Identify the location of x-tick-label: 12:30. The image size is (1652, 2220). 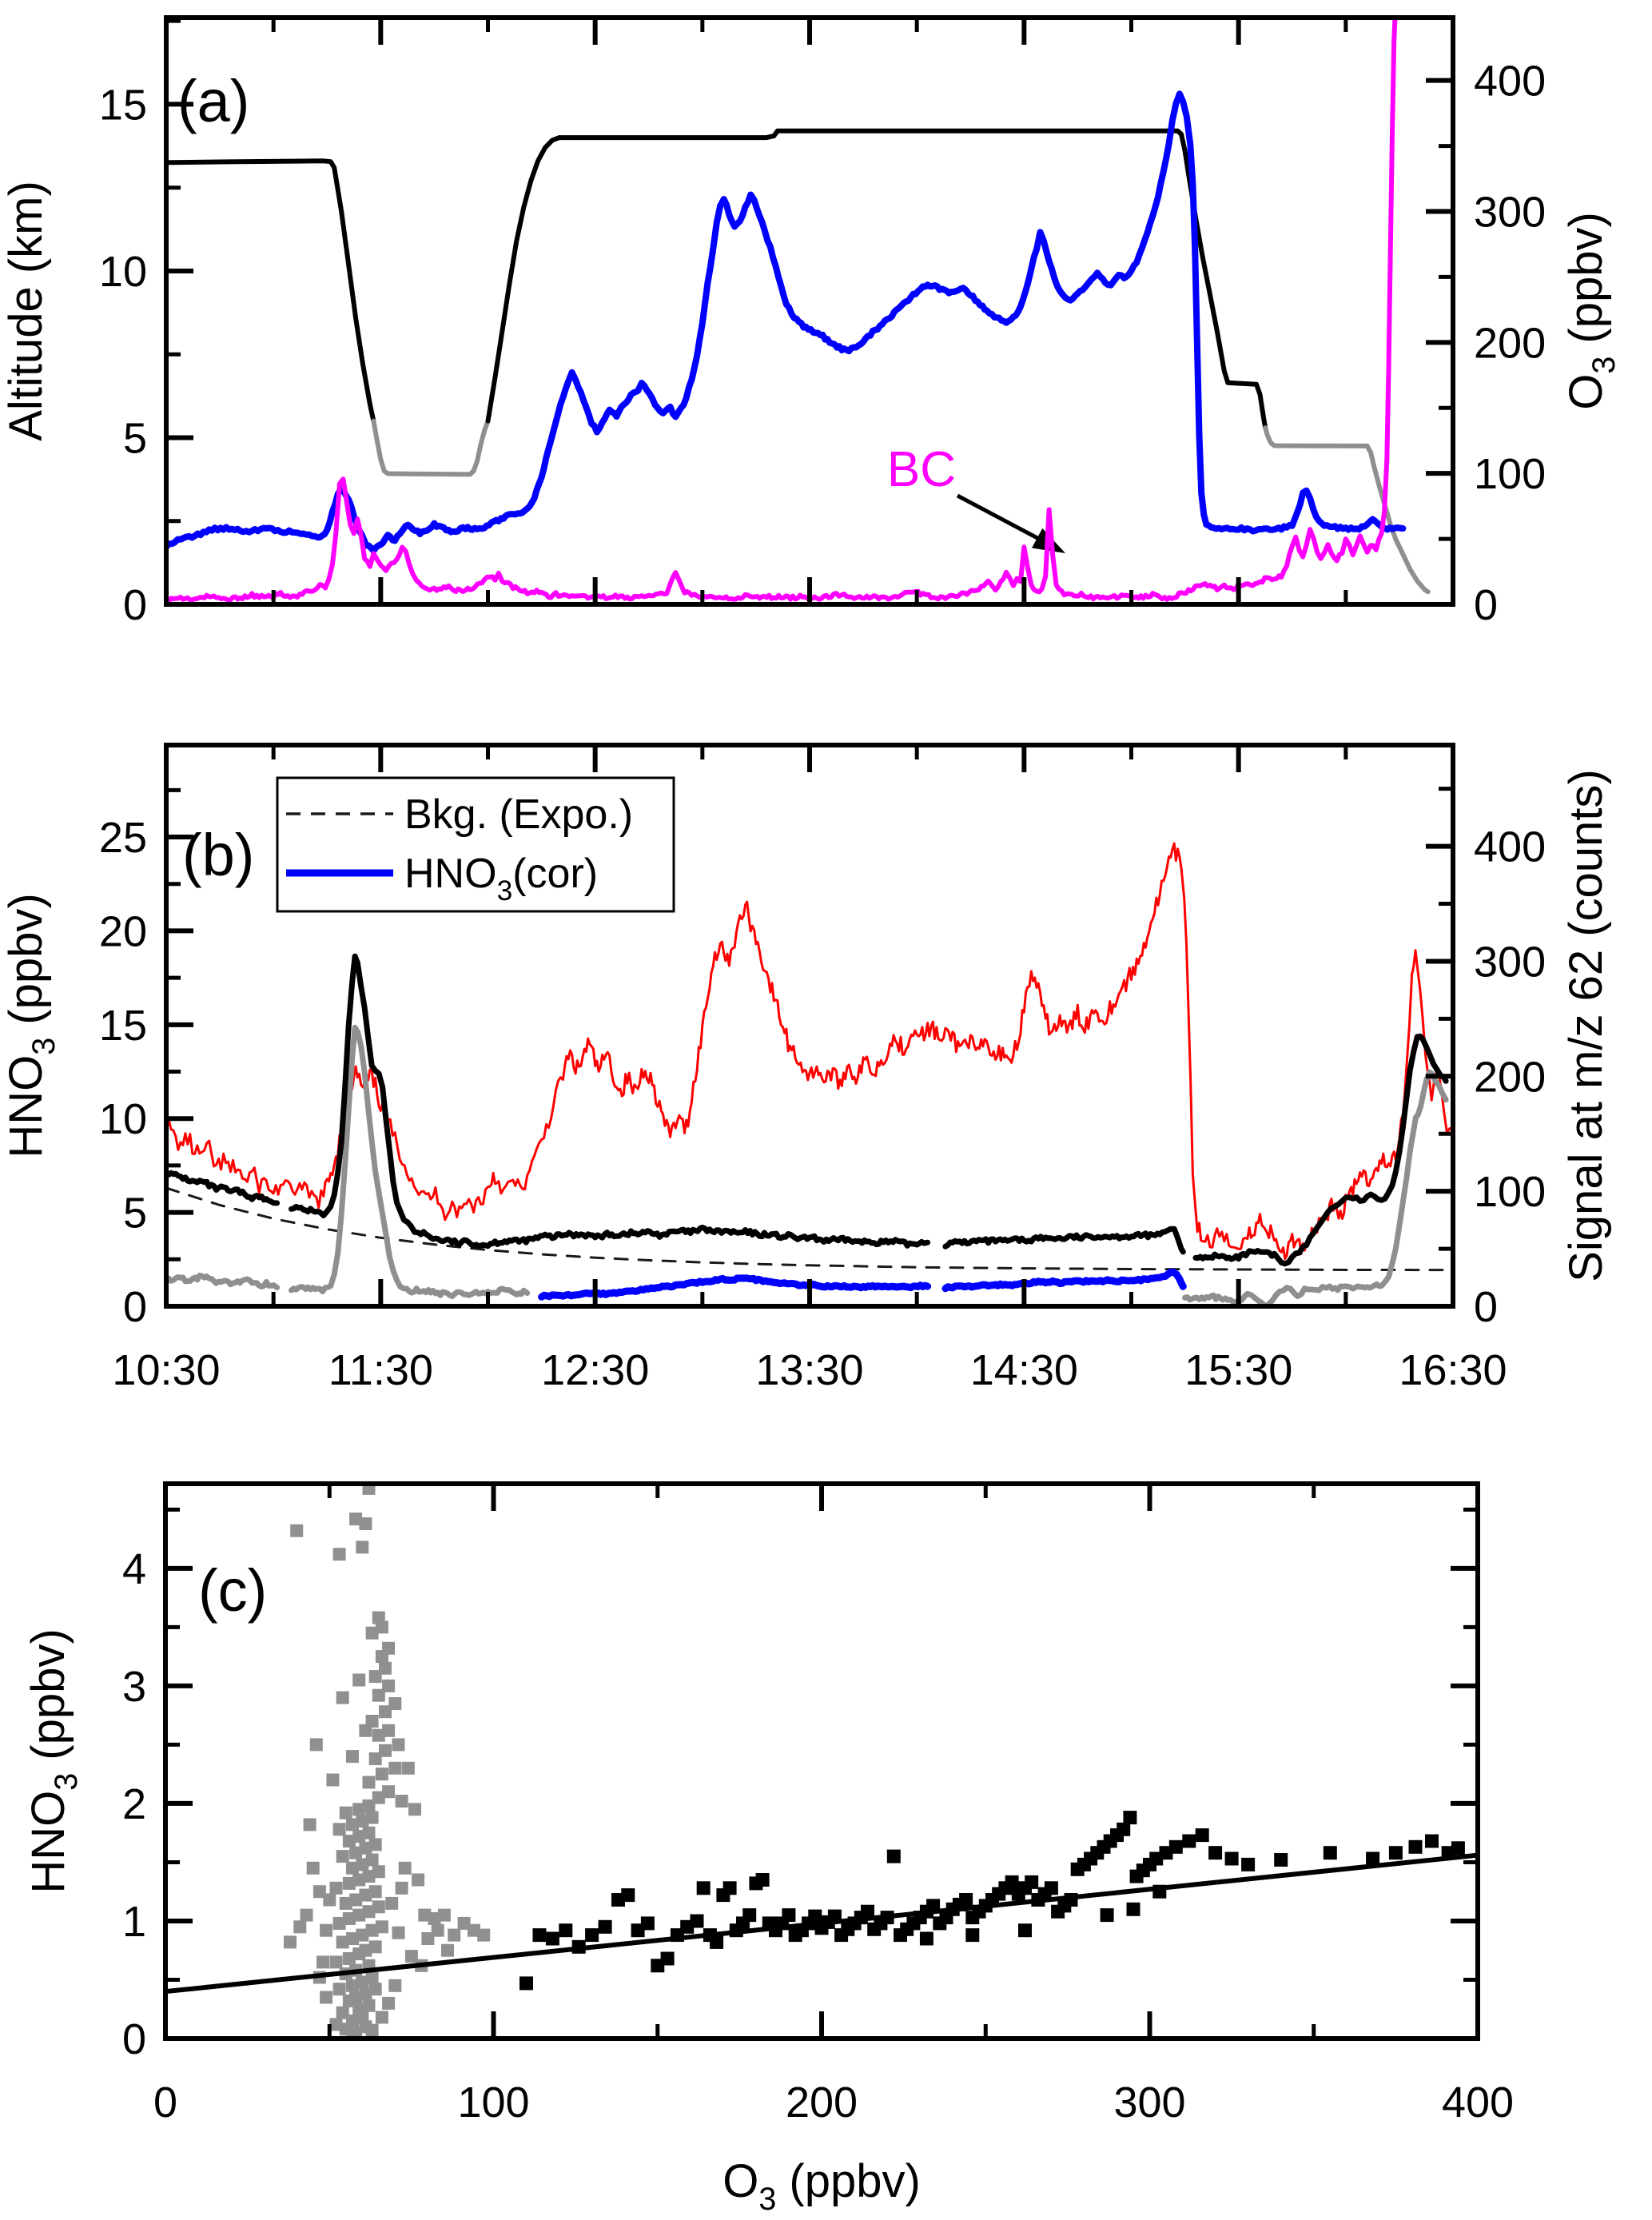
(595, 1370).